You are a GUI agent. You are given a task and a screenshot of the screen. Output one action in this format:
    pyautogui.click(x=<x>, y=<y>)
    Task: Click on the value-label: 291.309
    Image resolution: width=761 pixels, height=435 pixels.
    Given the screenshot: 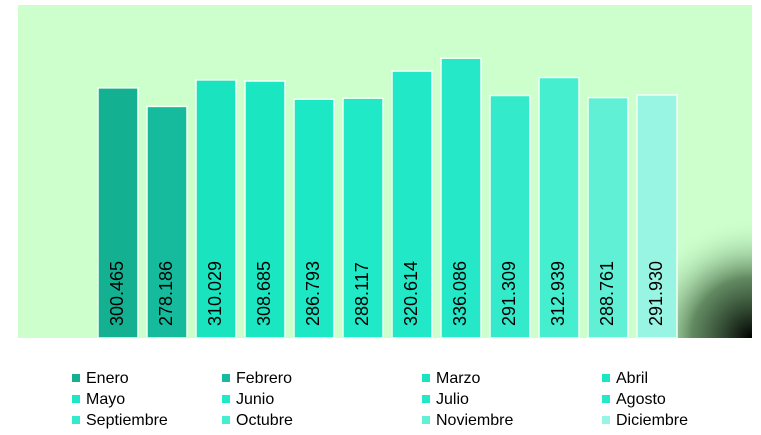 What is the action you would take?
    pyautogui.click(x=509, y=293)
    